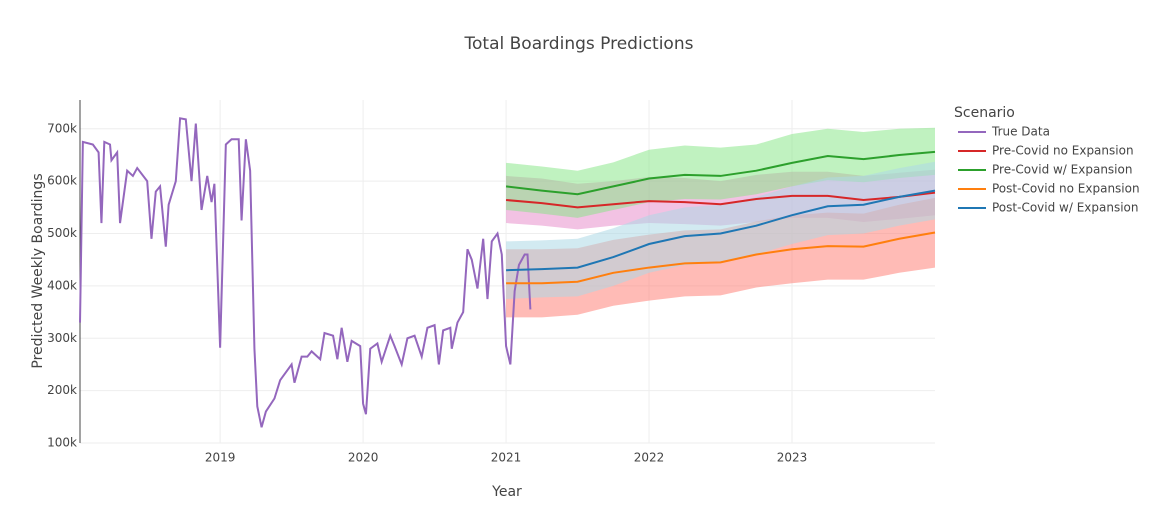 The width and height of the screenshot is (1158, 525). I want to click on legend-label: Pre-Covid no Expansion, so click(1063, 151).